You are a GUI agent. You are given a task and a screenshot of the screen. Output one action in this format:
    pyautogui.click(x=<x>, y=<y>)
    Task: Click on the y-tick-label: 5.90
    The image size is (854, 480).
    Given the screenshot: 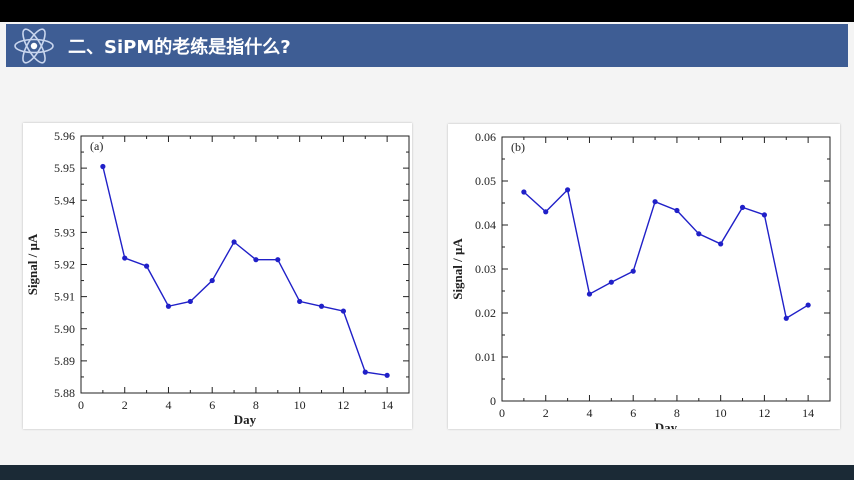 What is the action you would take?
    pyautogui.click(x=64, y=329)
    